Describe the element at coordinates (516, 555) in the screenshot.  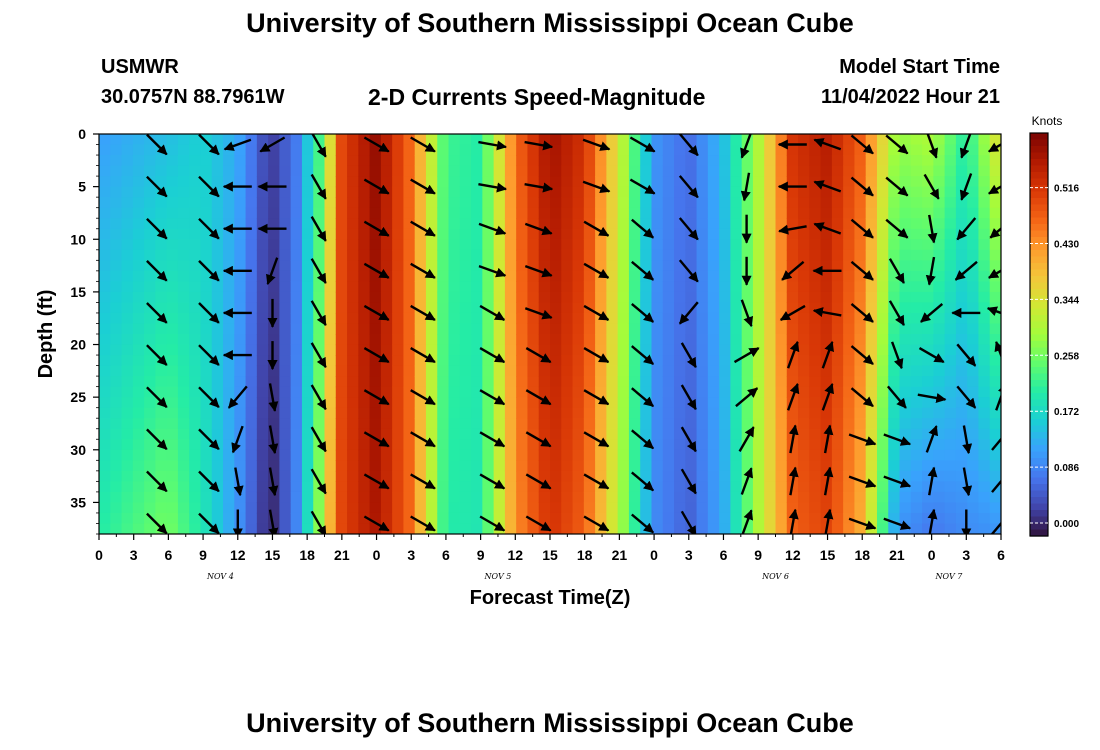
I see `x-tick-label: 12` at that location.